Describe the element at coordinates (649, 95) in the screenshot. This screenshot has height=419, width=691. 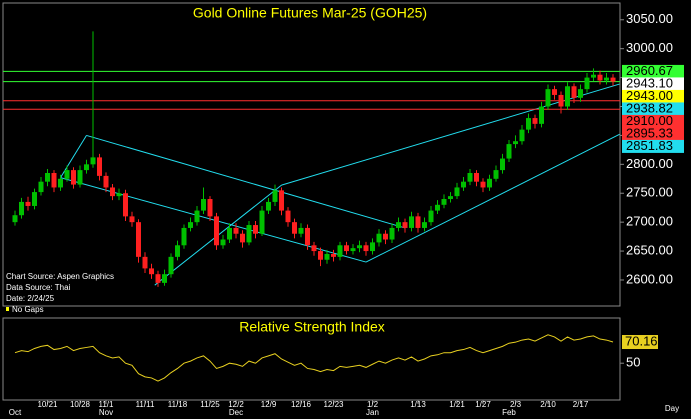
I see `level-label: 2943.00` at that location.